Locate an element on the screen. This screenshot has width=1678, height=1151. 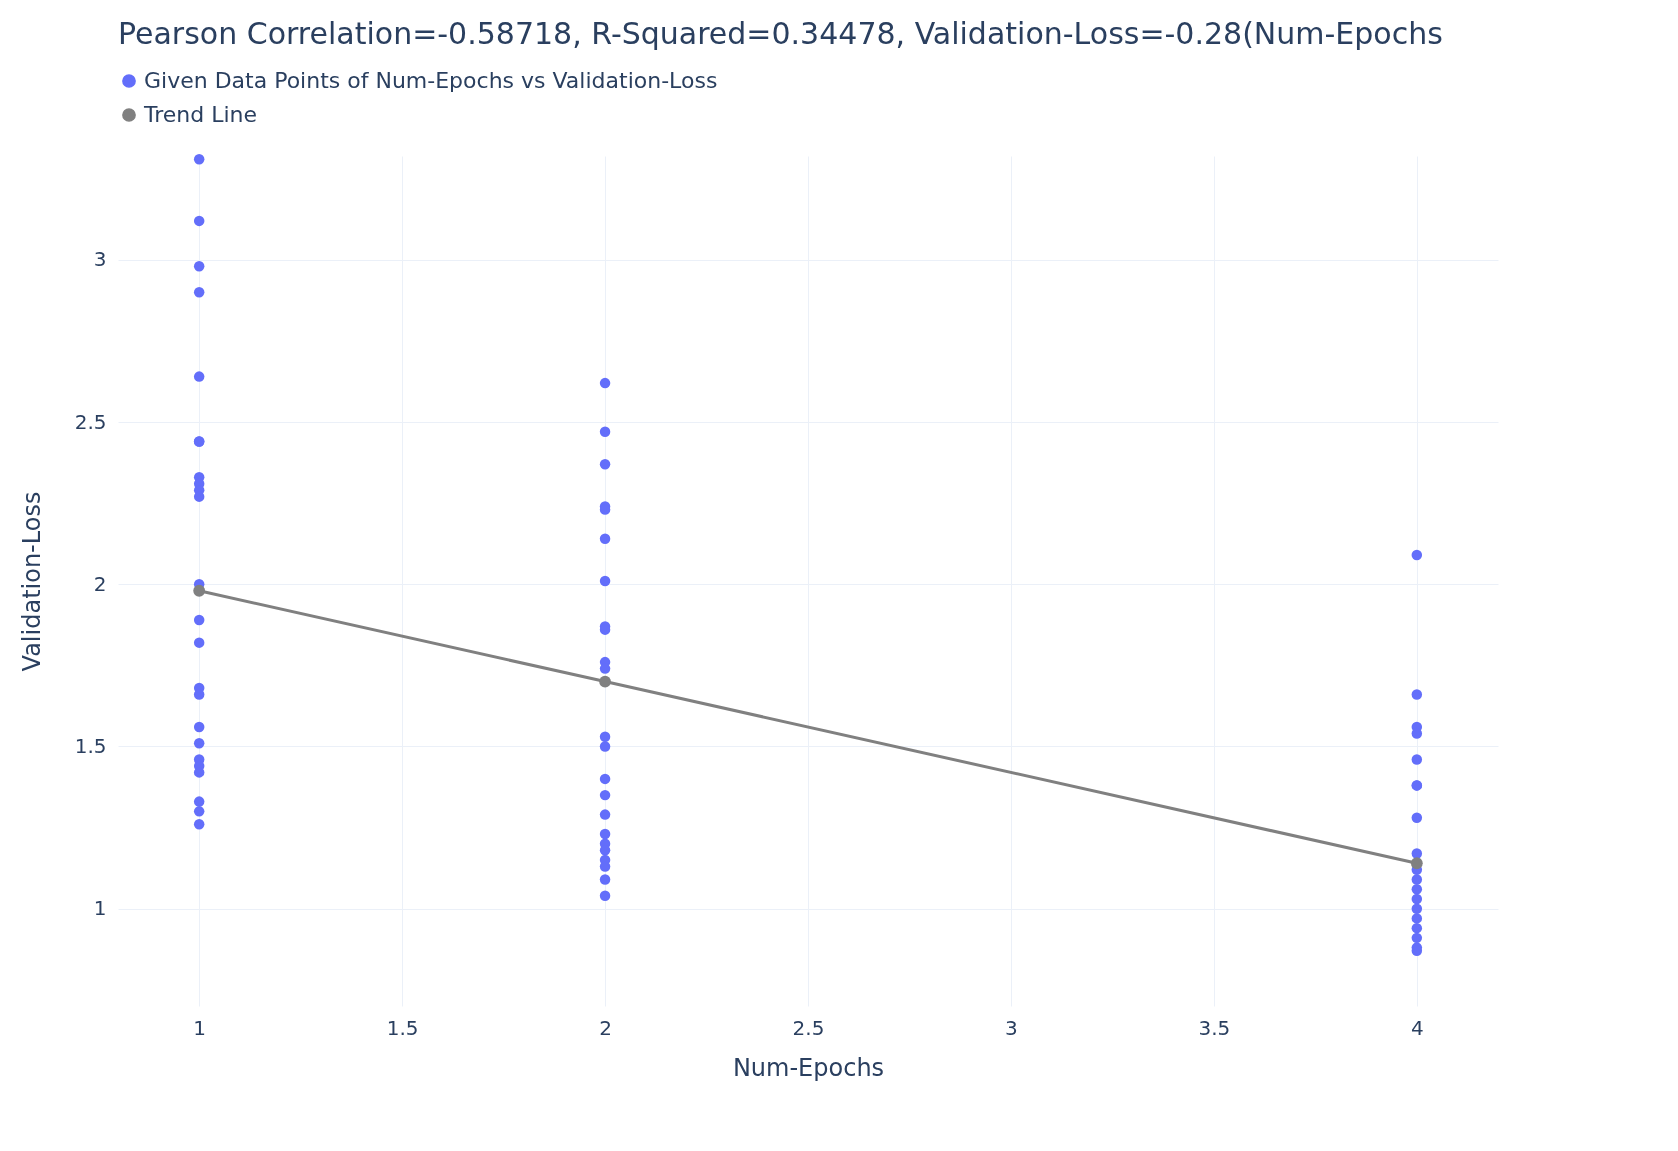
x-tick-label: 4 is located at coordinates (1417, 1027).